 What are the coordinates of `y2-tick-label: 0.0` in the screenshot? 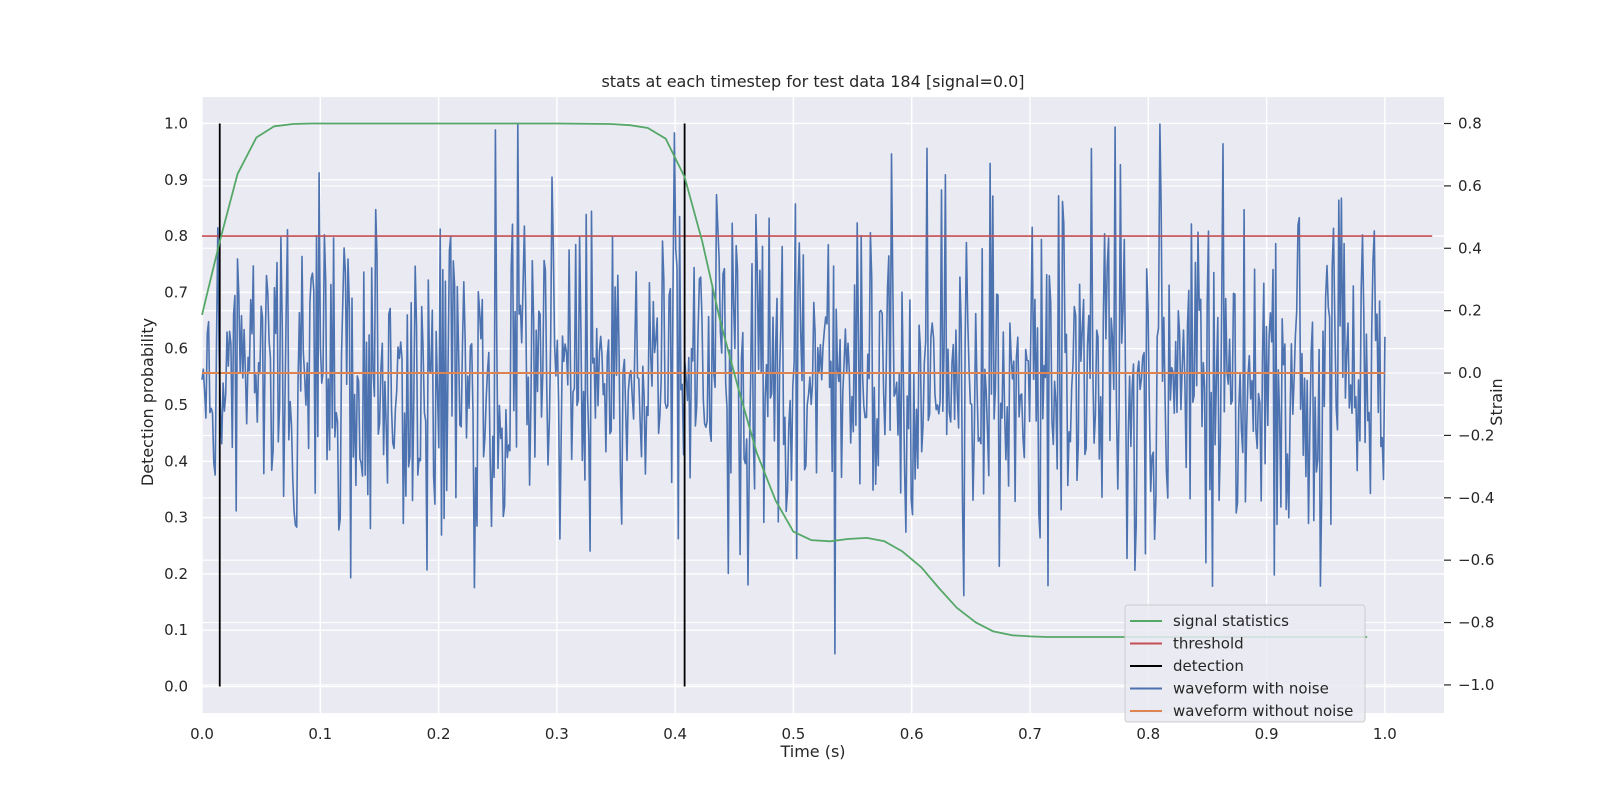 It's located at (1470, 373).